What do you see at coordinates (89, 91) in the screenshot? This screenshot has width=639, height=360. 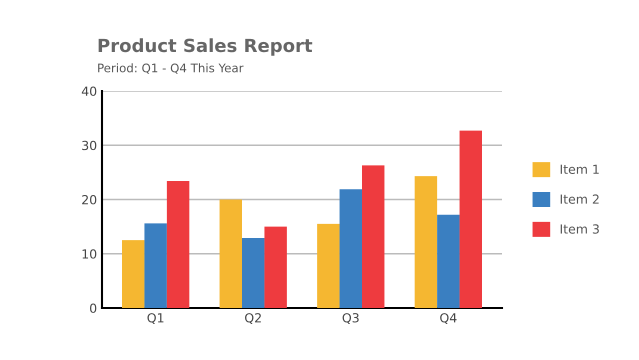 I see `y-tick-label: 40` at bounding box center [89, 91].